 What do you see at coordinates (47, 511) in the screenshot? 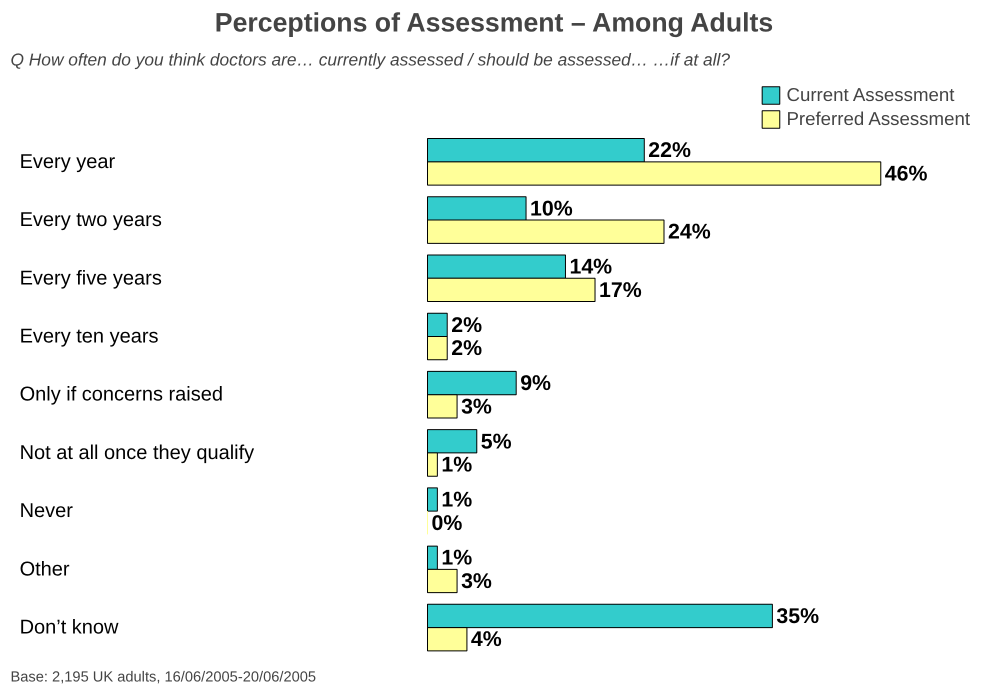
I see `y-tick-label: Never` at bounding box center [47, 511].